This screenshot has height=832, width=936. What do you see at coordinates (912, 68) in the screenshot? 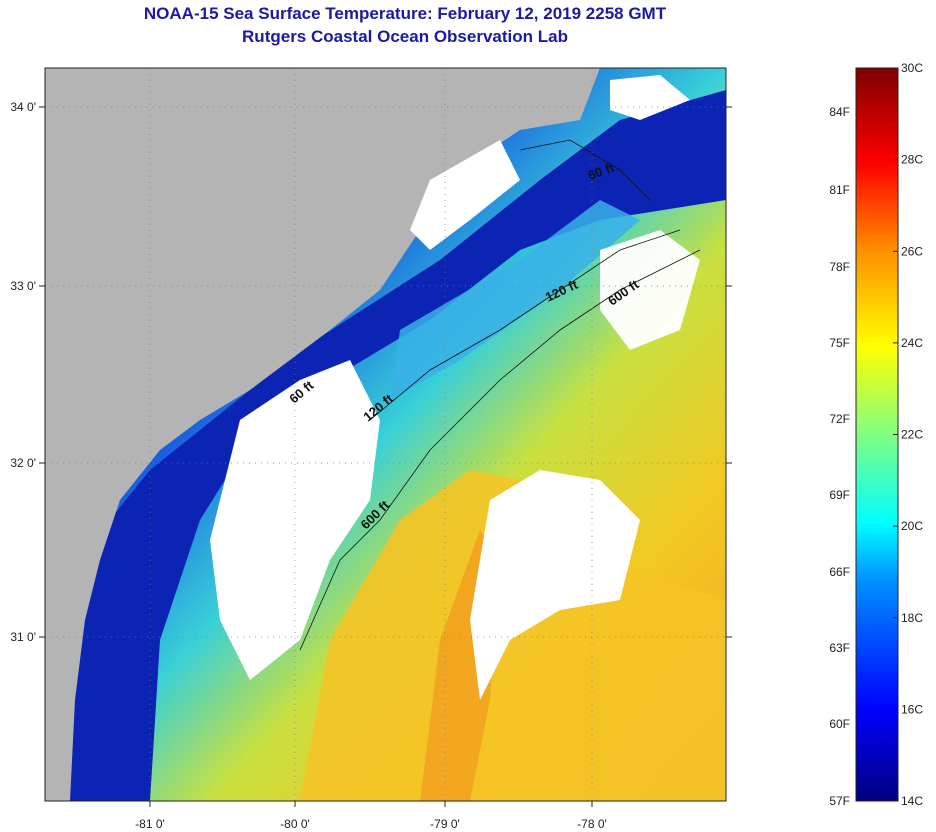
I see `colorbar-celsius-label: 30C` at bounding box center [912, 68].